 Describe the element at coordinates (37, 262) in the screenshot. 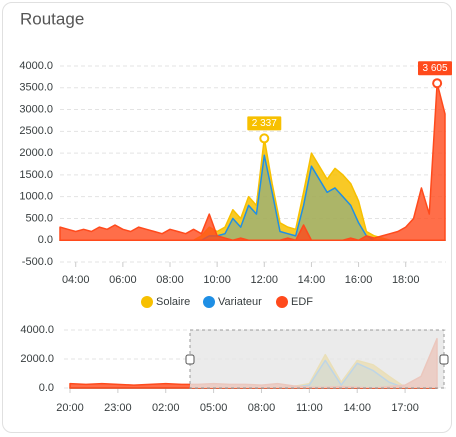

I see `y-tick-label: -500.0` at that location.